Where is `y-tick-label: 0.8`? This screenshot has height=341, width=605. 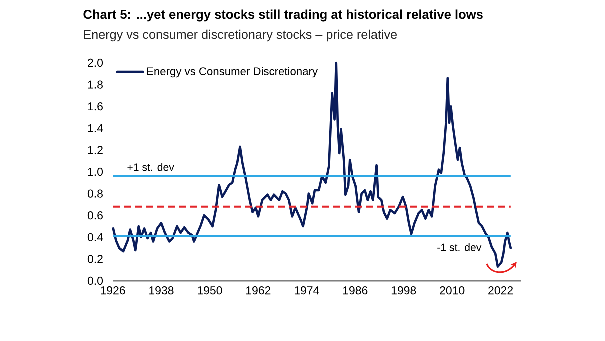 y-tick-label: 0.8 is located at coordinates (95, 194).